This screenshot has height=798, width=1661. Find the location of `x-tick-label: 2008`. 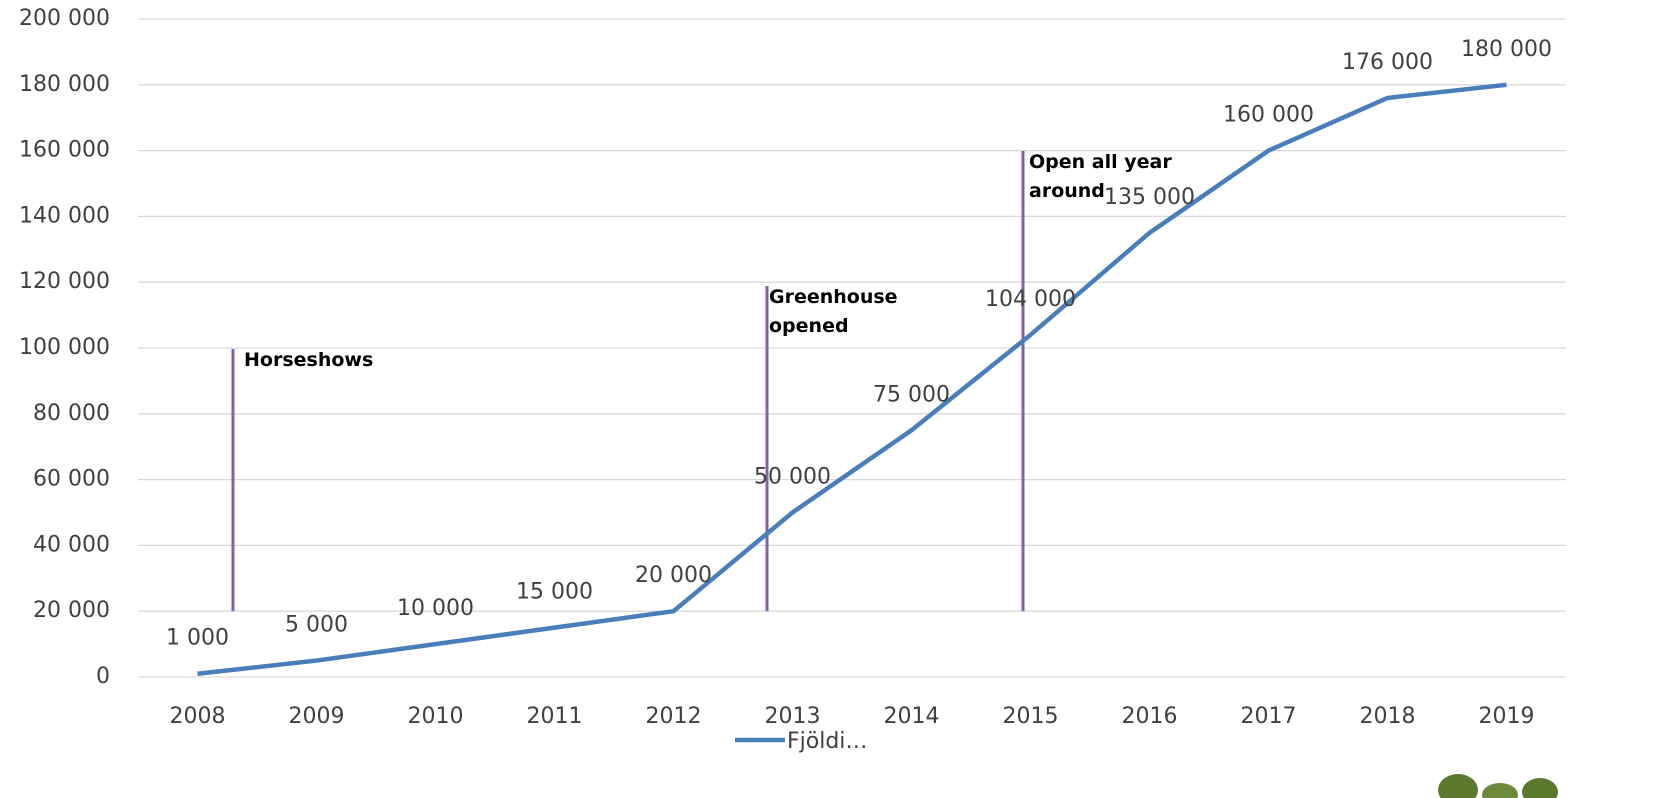

x-tick-label: 2008 is located at coordinates (198, 716).